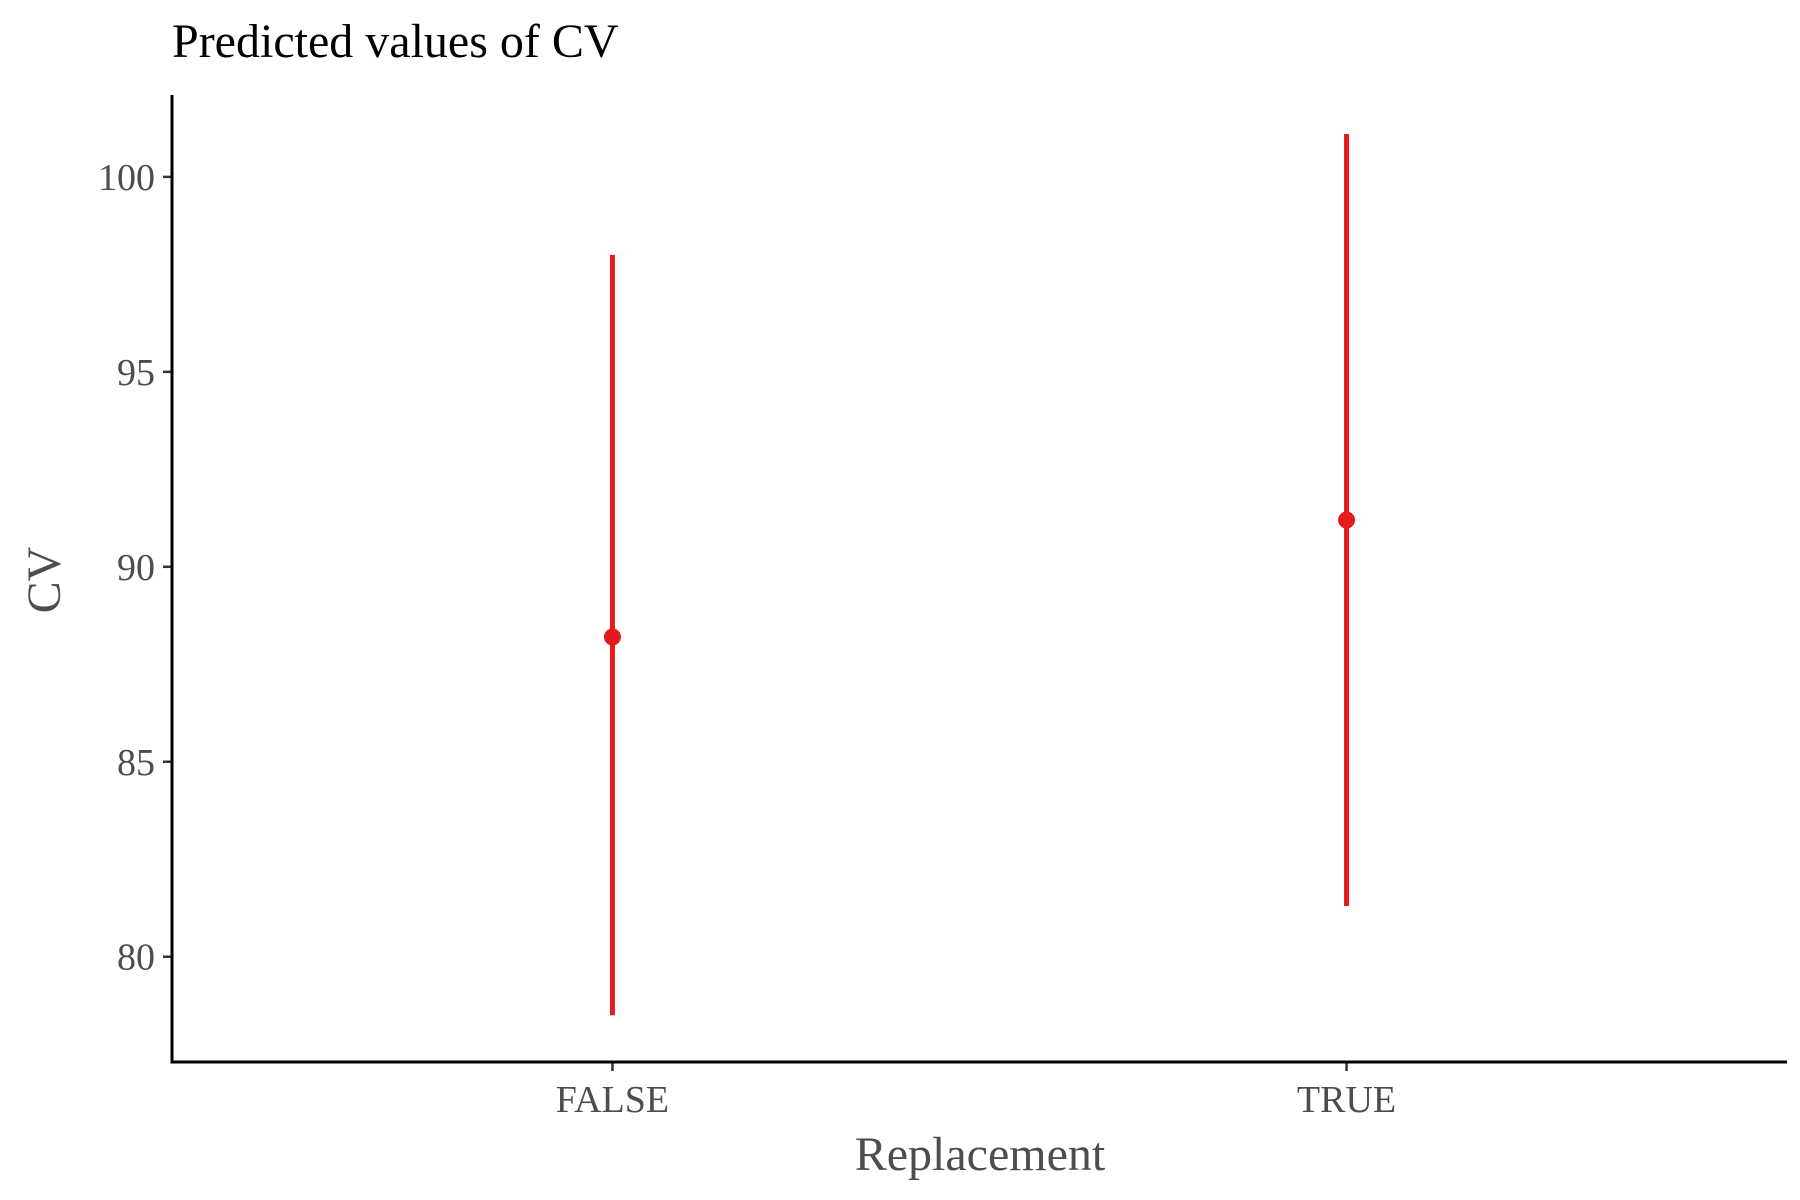 This screenshot has width=1800, height=1200. I want to click on y-axis-label: CV, so click(44, 579).